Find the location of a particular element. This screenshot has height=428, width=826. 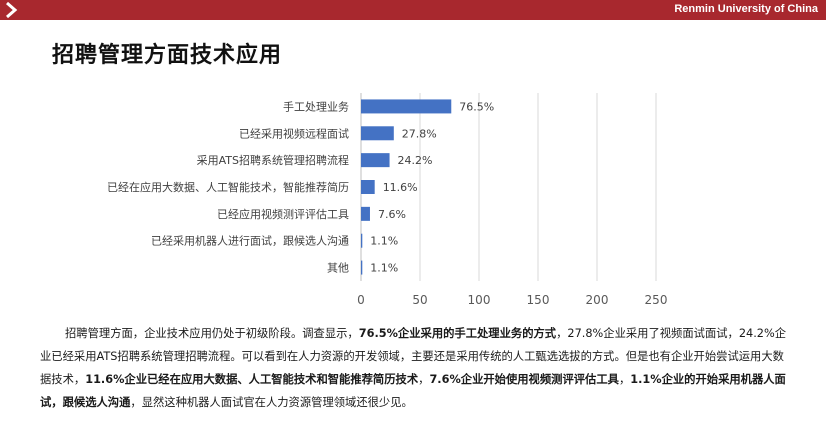

data-label: 11.6% is located at coordinates (400, 187).